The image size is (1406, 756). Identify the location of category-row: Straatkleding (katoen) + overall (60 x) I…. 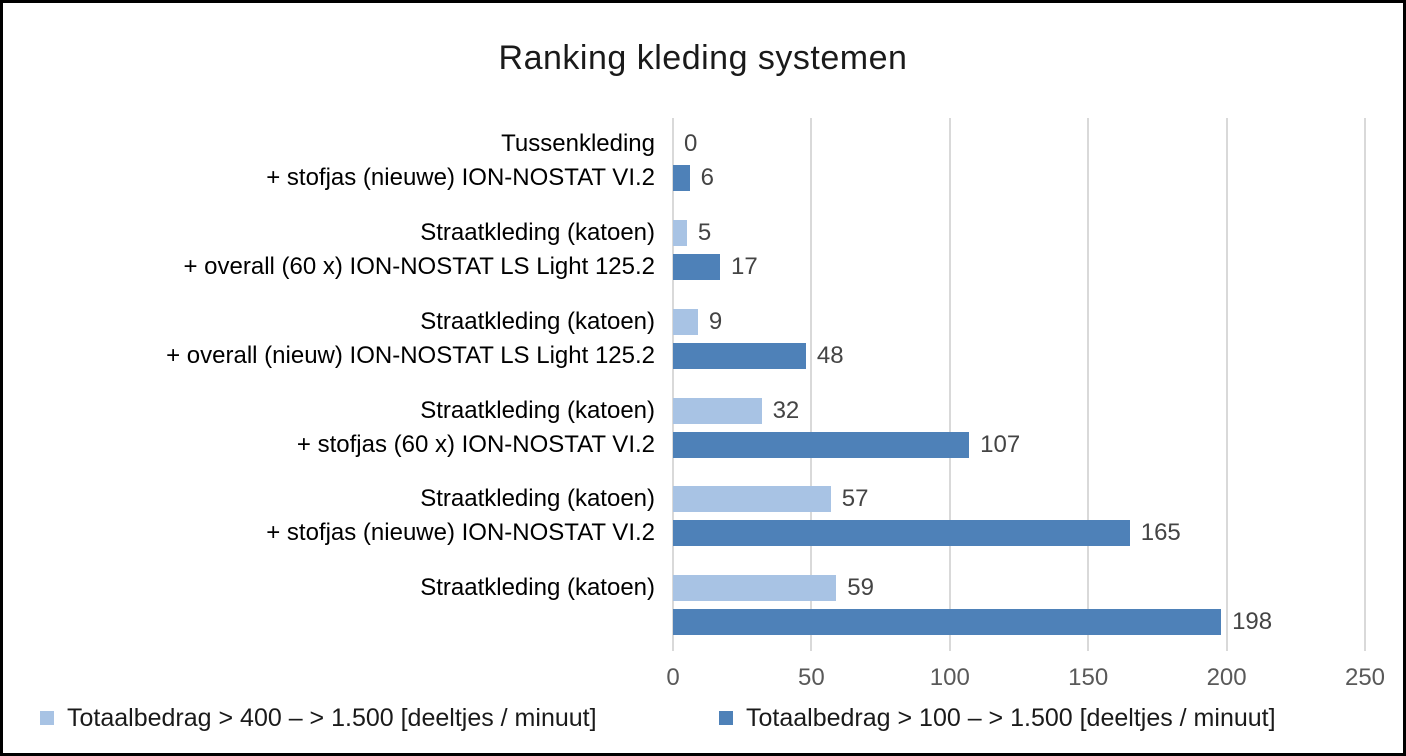
(684, 251).